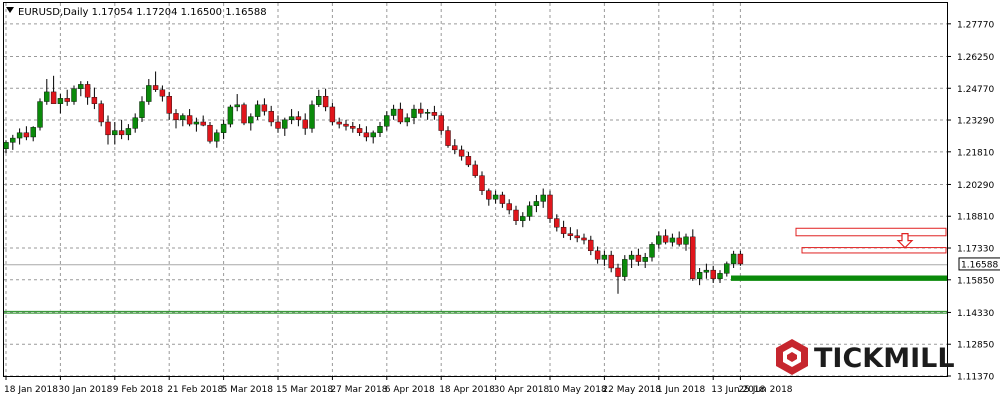  Describe the element at coordinates (765, 390) in the screenshot. I see `x-tick-label: 25 Jun 2018` at that location.